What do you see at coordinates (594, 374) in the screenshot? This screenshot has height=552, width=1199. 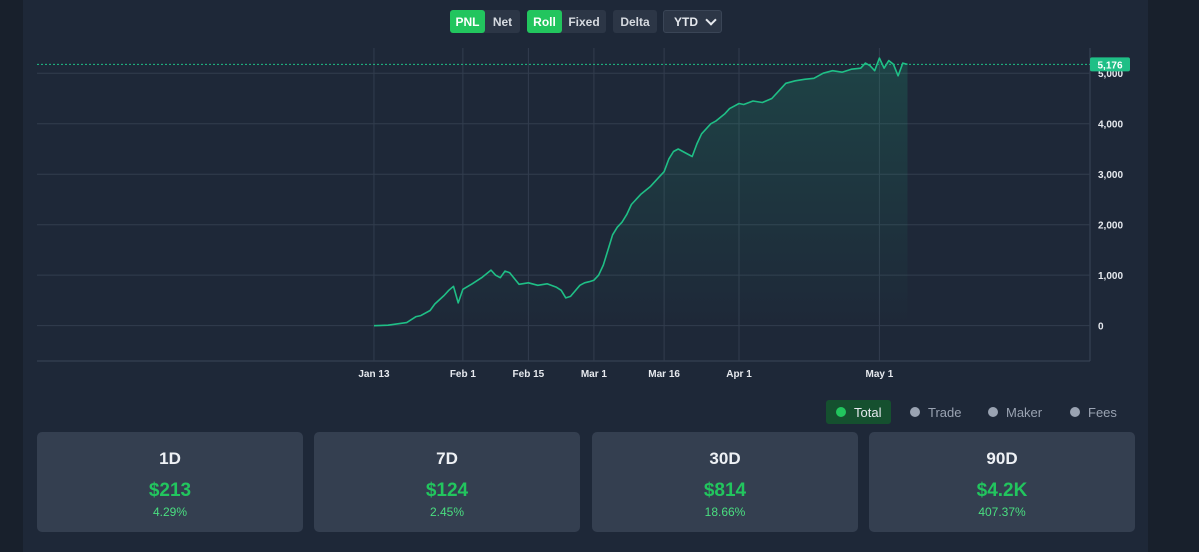 I see `x-tick-label: Mar 1` at bounding box center [594, 374].